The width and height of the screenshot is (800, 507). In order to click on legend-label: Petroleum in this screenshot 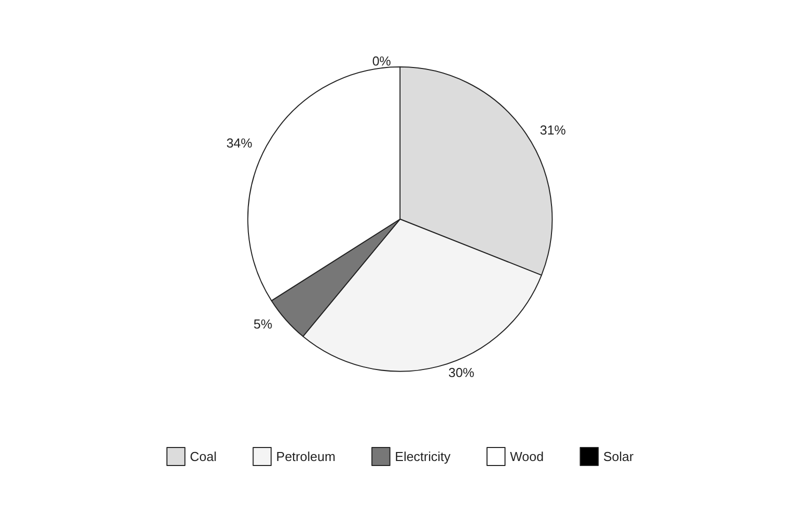, I will do `click(306, 456)`.